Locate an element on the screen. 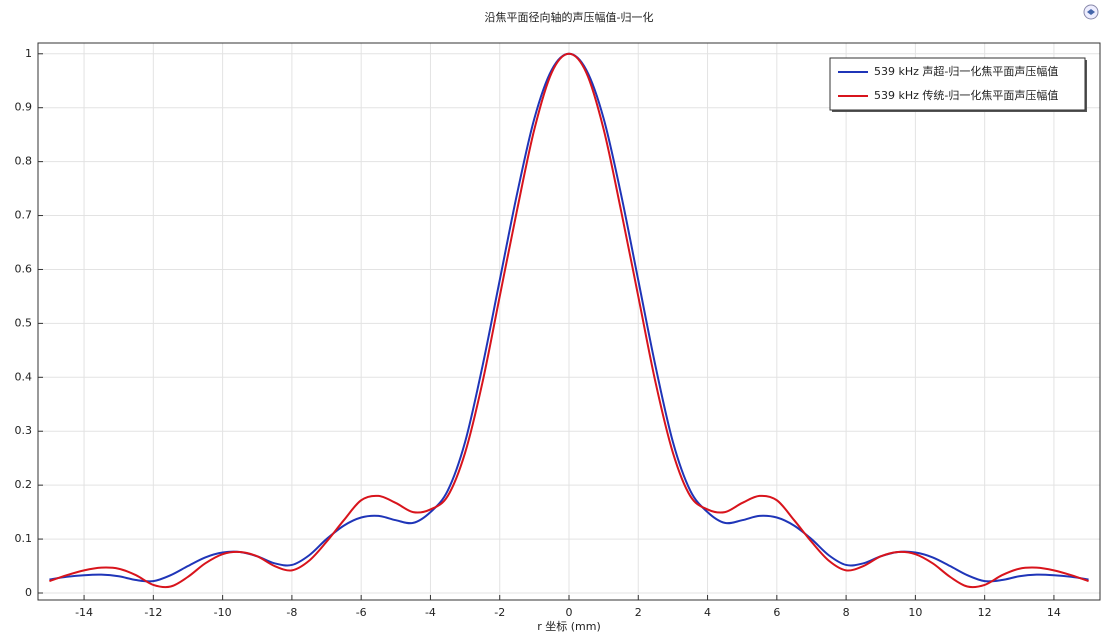 This screenshot has height=633, width=1110. y-tick-label: 1 is located at coordinates (28, 53).